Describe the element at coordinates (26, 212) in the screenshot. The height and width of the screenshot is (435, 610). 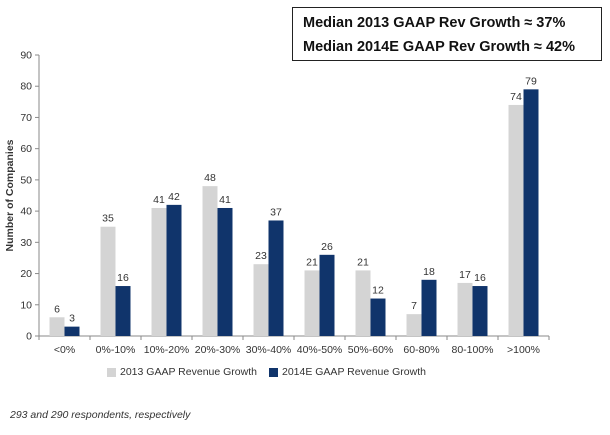
I see `y-tick-label: 40` at that location.